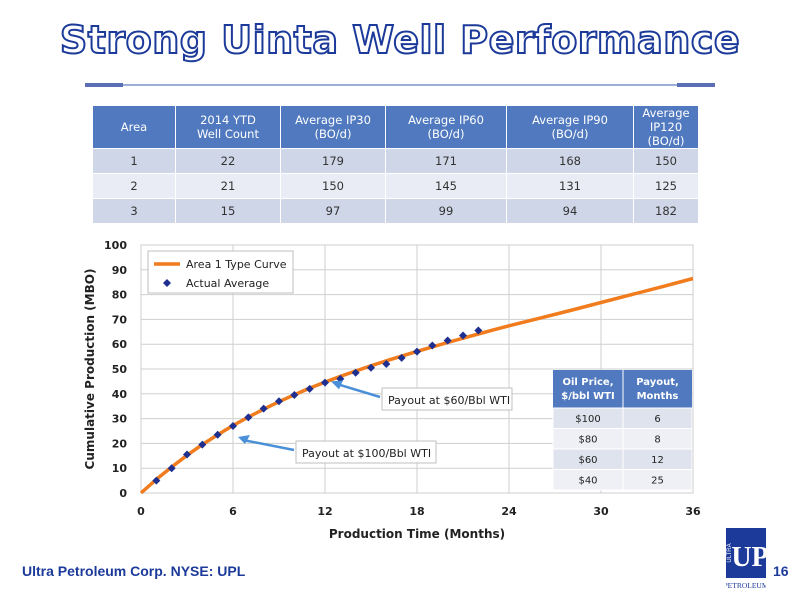  Describe the element at coordinates (120, 443) in the screenshot. I see `y-tick-label: 20` at that location.